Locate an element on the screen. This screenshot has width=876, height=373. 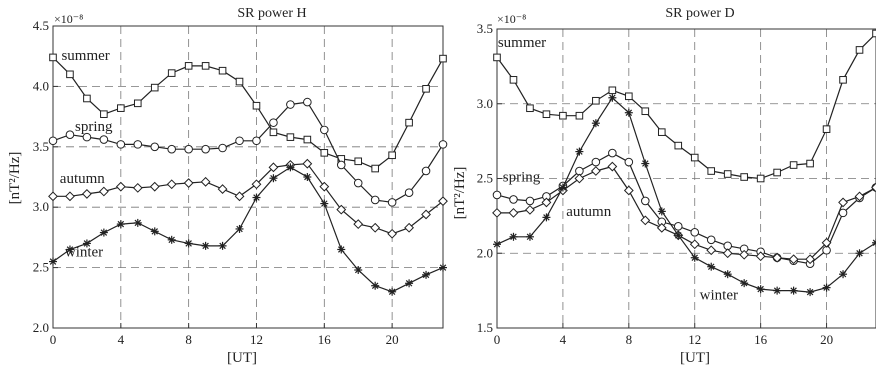
series-autumn: autumn is located at coordinates (684, 213).